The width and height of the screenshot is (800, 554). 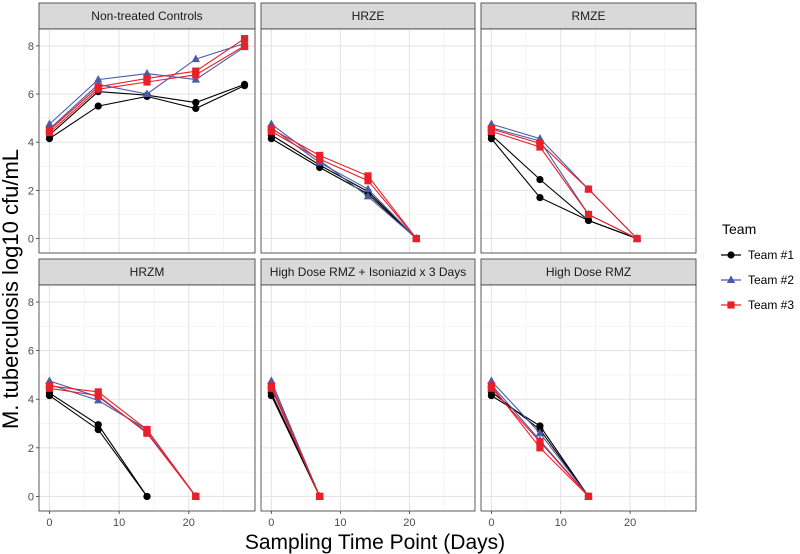 I want to click on y-tick-label: 2, so click(x=31, y=191).